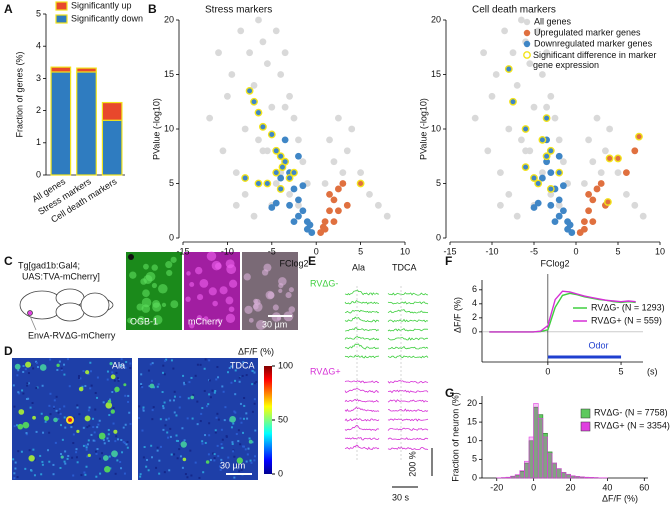  I want to click on legend-label: Significantly down, so click(107, 18).